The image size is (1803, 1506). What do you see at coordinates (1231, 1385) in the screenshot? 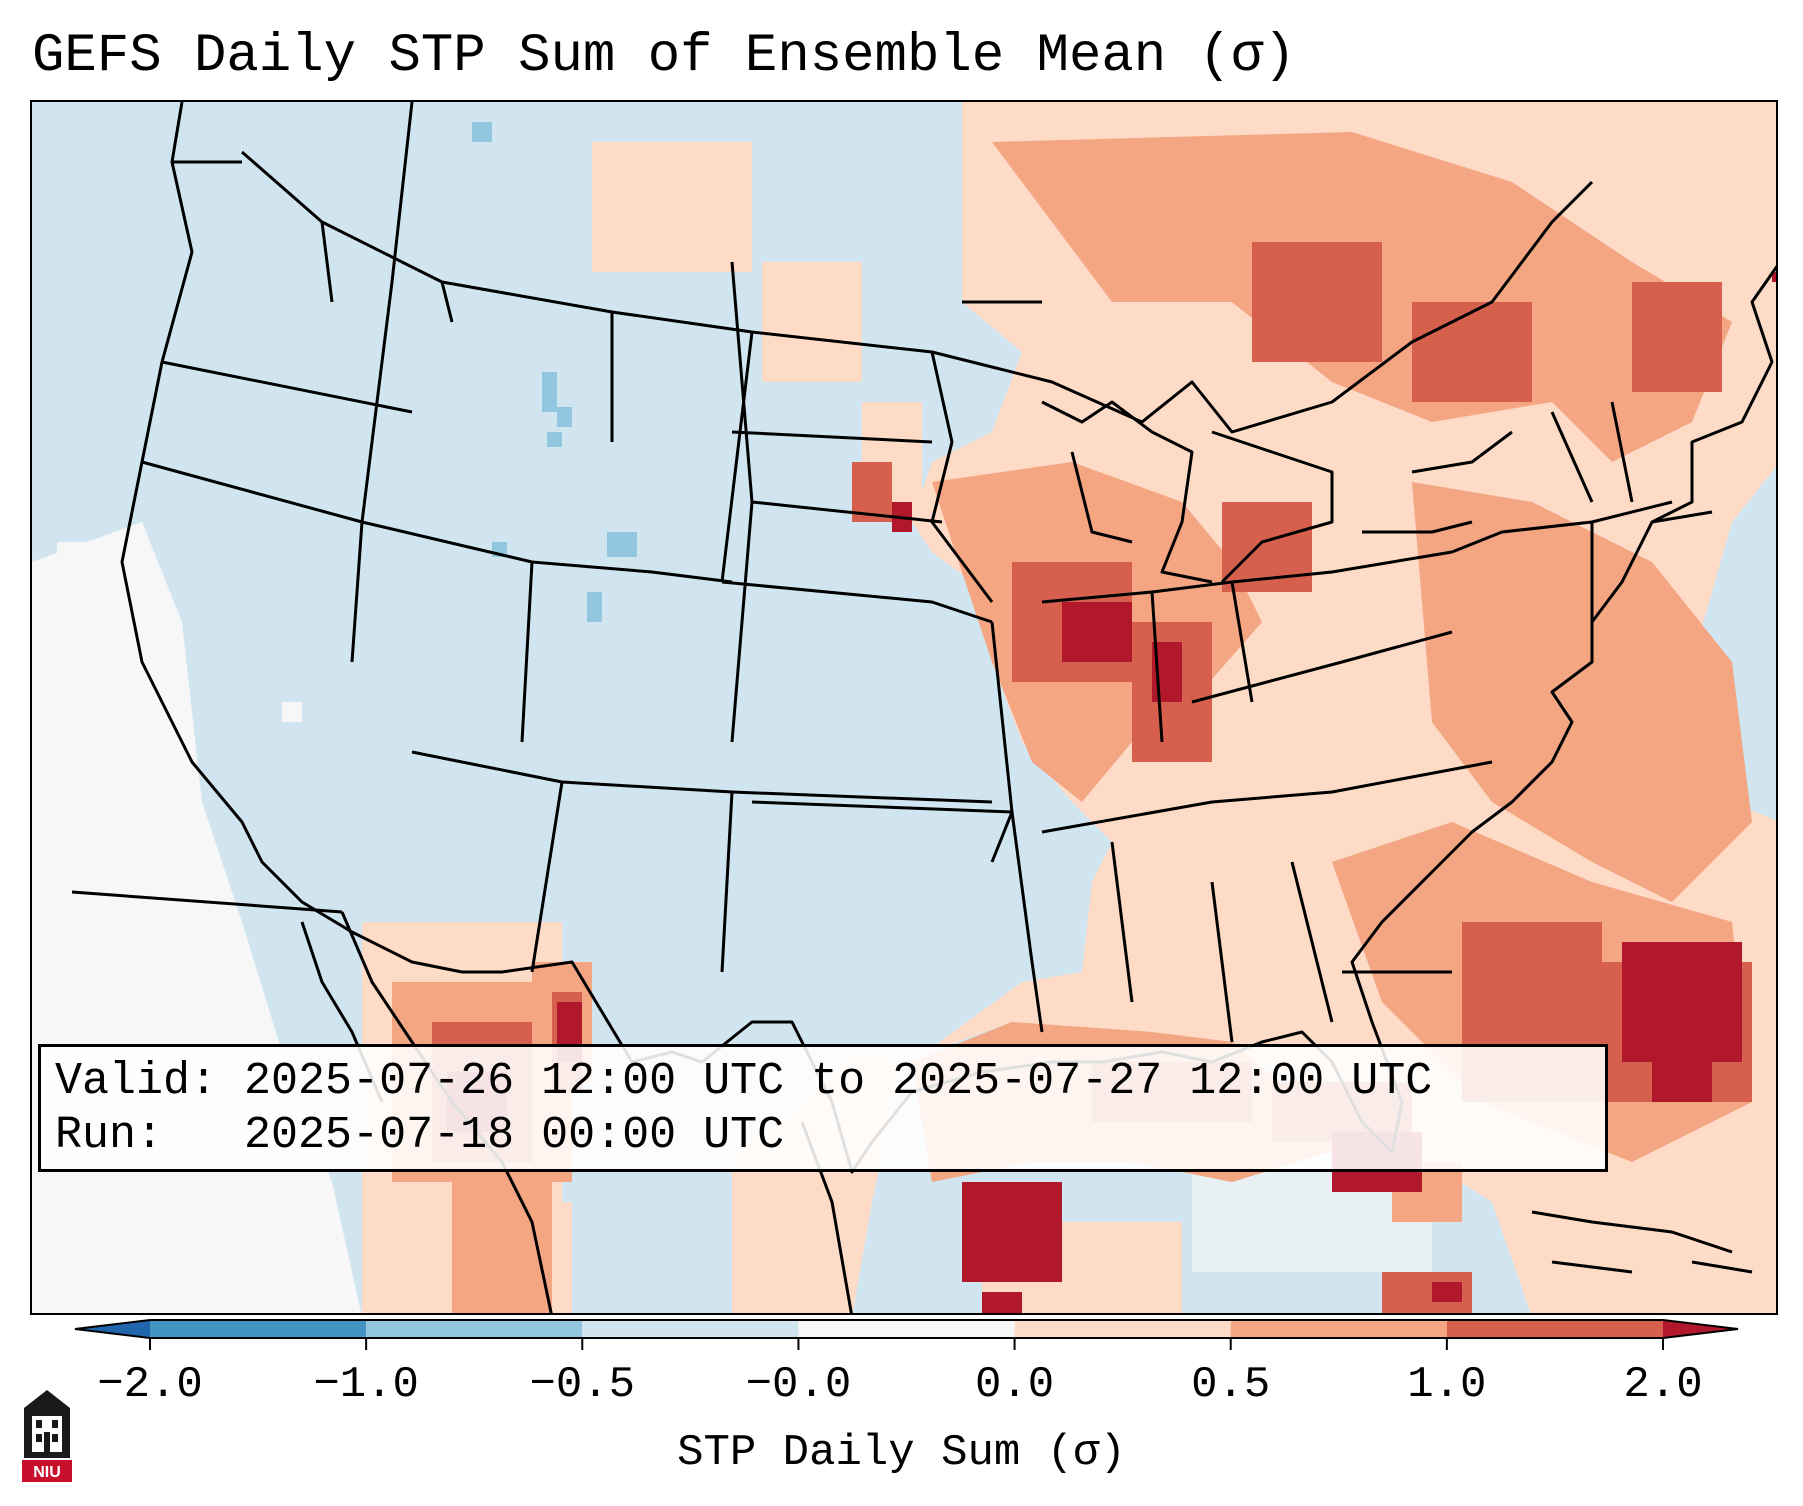
I see `colorbar-tick-label: 0.5` at bounding box center [1231, 1385].